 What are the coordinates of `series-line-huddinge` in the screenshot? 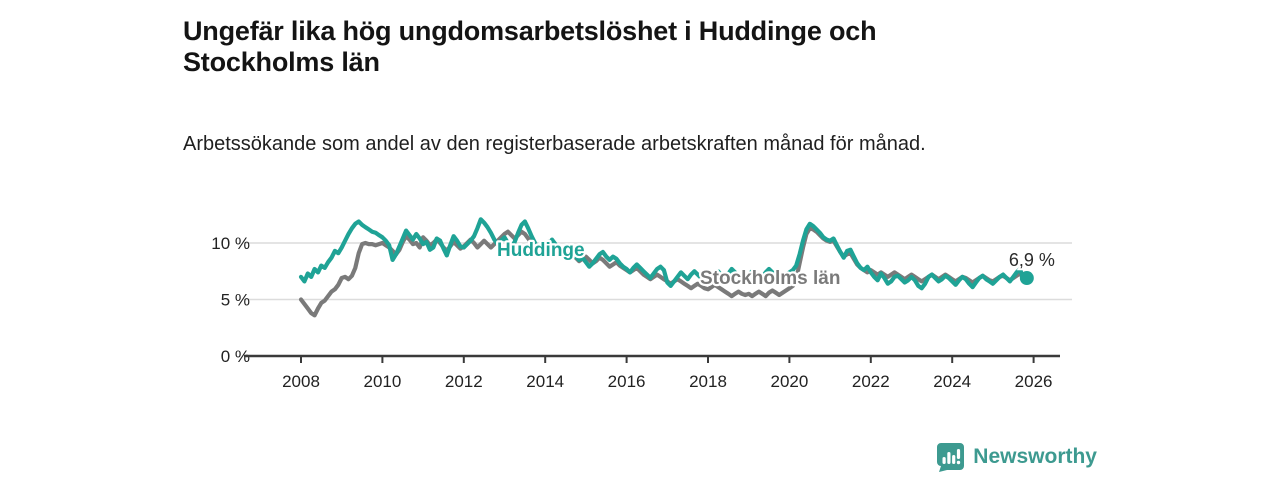 It's located at (663, 254).